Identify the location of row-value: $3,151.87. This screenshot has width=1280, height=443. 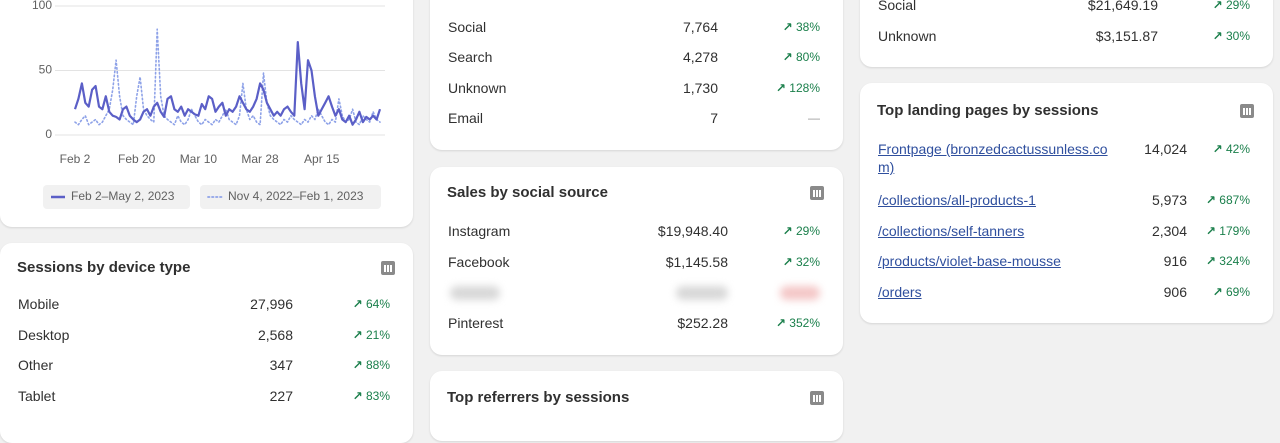
(1126, 36).